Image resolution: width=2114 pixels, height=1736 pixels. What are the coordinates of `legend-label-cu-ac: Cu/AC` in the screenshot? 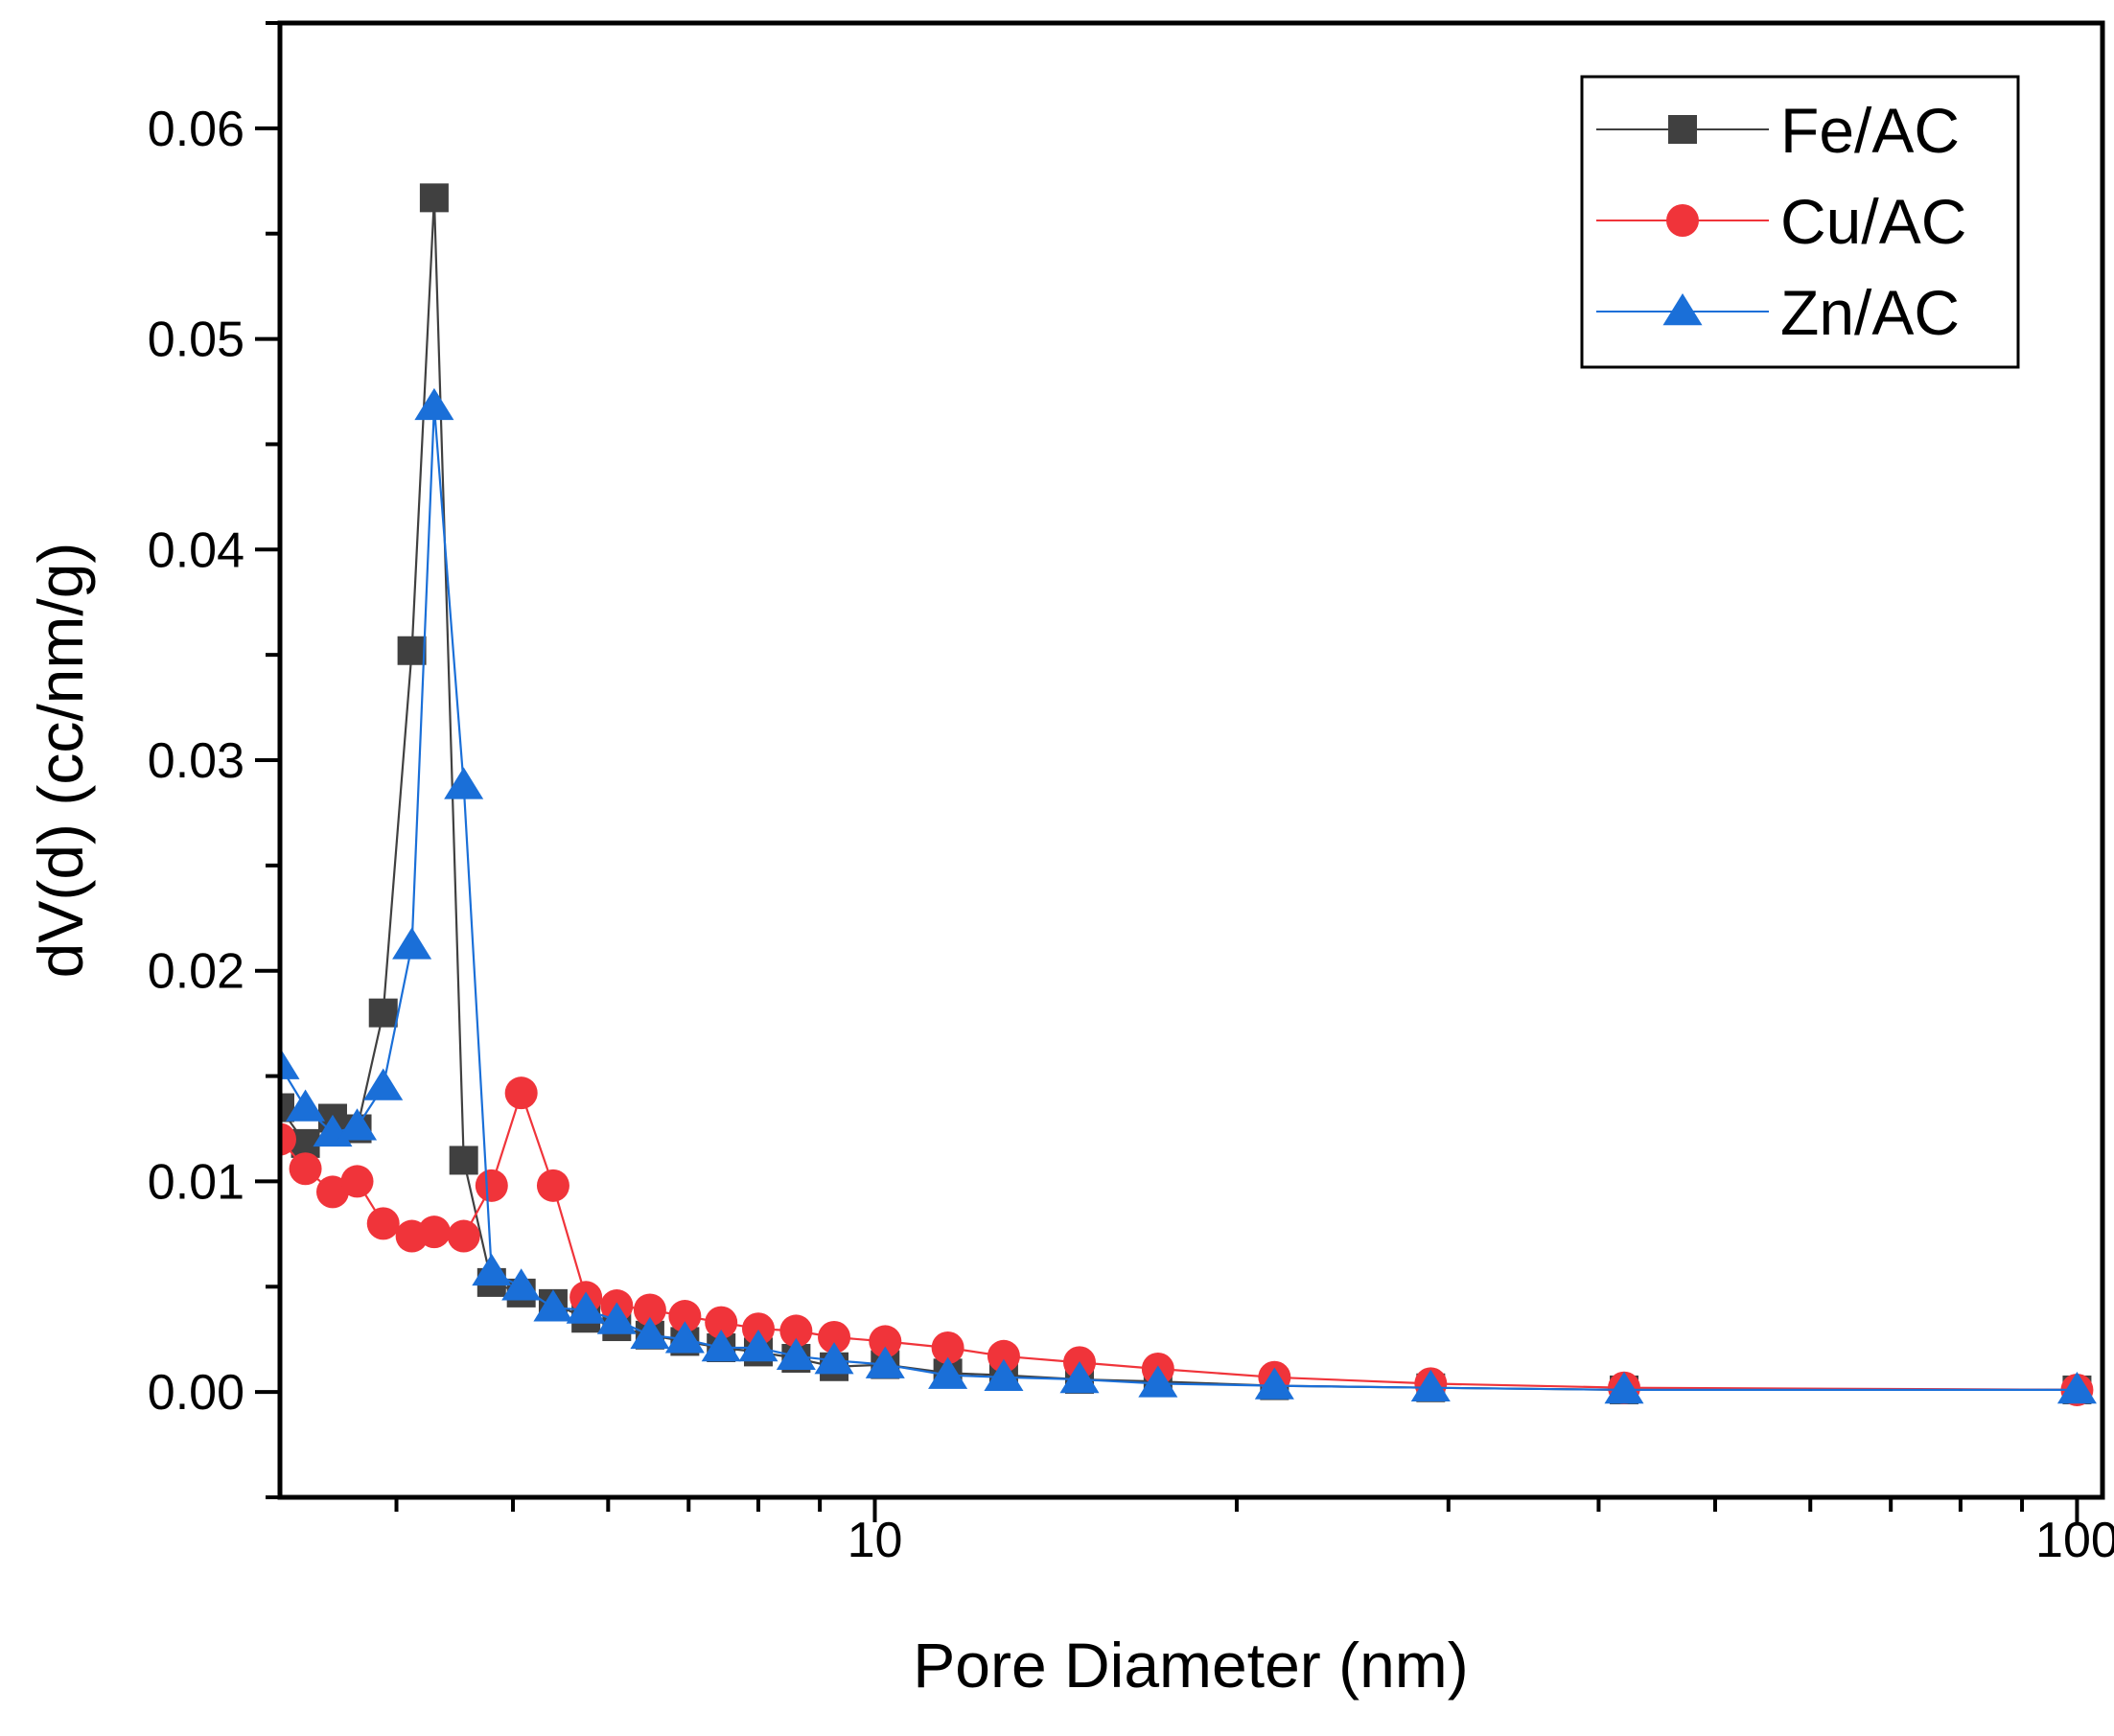 It's located at (1873, 221).